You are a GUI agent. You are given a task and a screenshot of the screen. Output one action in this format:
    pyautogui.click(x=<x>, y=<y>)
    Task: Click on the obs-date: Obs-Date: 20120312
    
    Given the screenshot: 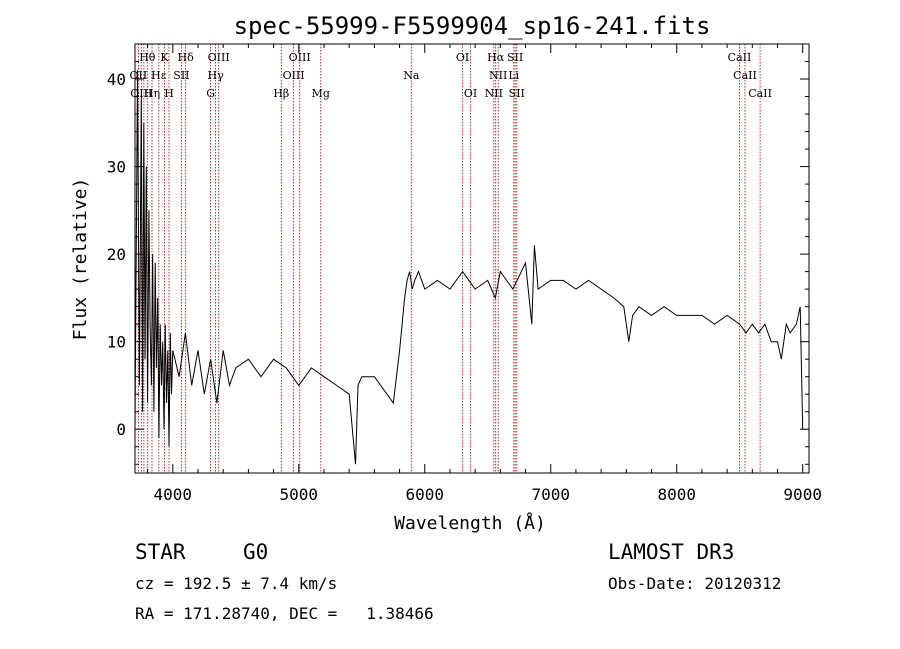 What is the action you would take?
    pyautogui.click(x=695, y=583)
    